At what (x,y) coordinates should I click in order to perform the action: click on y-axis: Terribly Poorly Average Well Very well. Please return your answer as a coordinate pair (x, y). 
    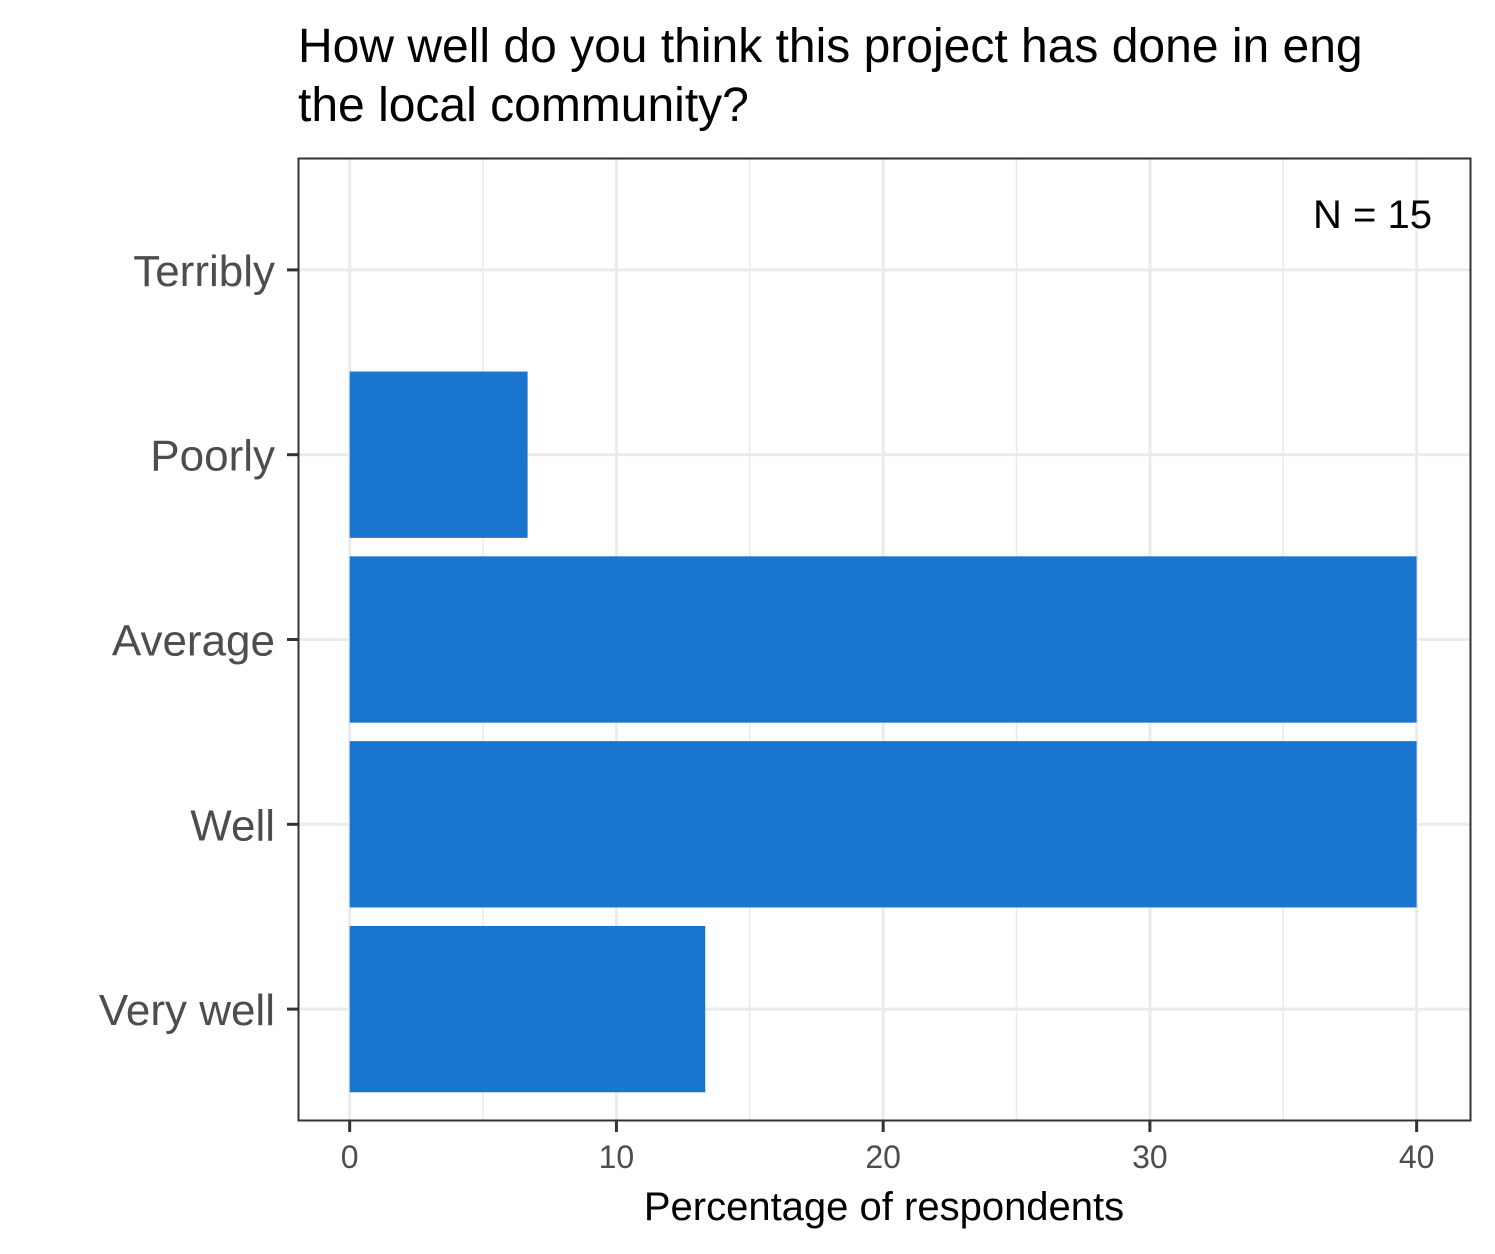
    Looking at the image, I should click on (199, 641).